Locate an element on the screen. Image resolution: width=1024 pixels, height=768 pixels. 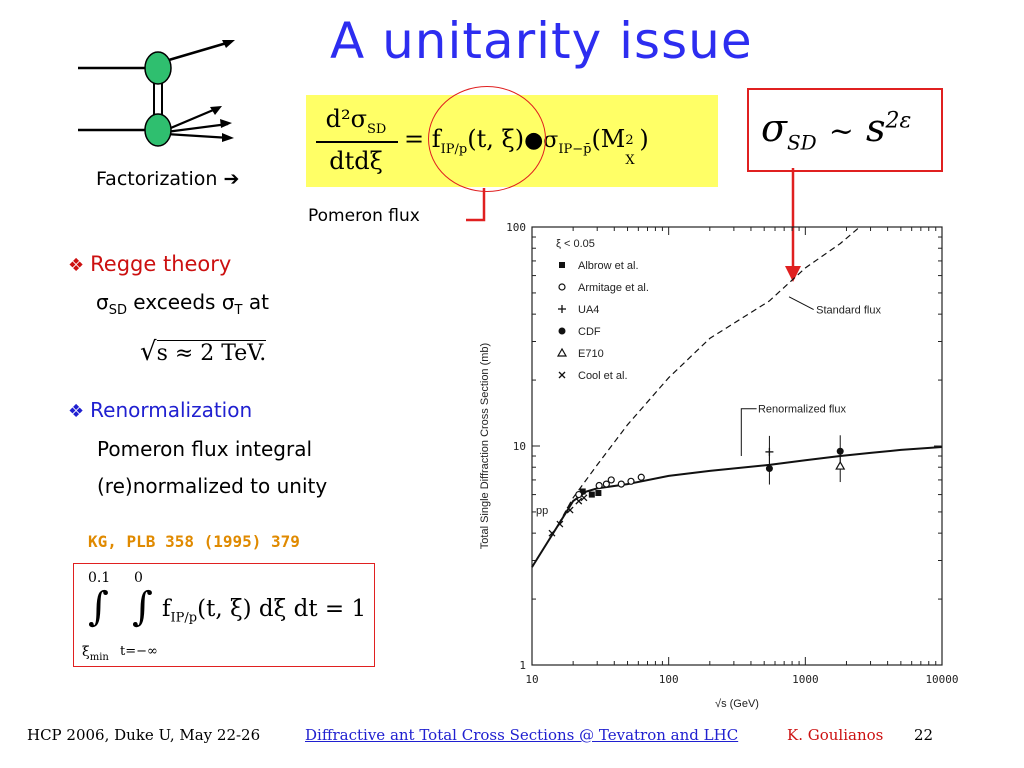
legend-entry: CDF is located at coordinates (589, 332).